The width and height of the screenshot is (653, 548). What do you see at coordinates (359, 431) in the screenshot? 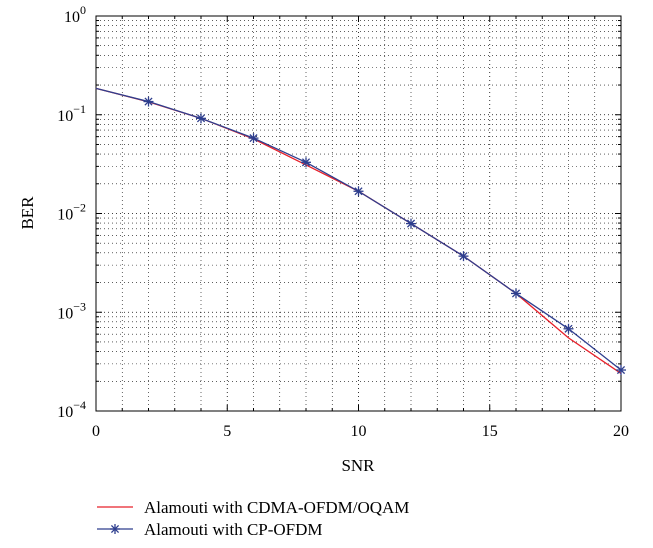
I see `x-tick-label: 10` at bounding box center [359, 431].